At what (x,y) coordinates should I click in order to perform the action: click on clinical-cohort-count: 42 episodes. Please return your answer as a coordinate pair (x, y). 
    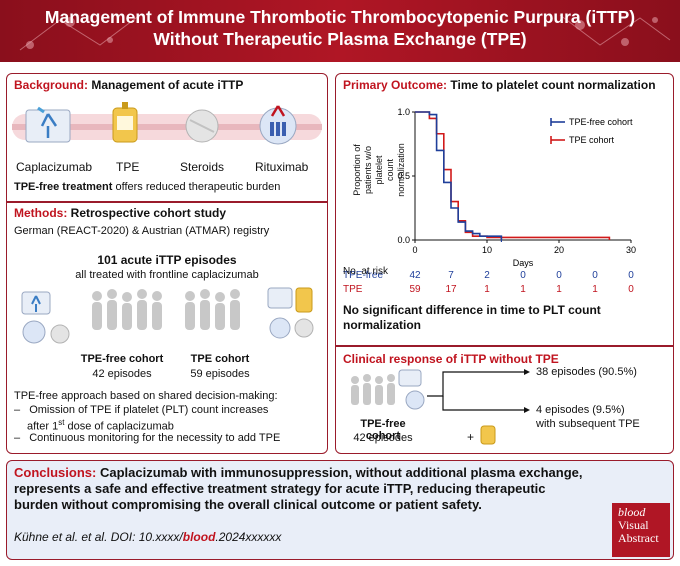
    Looking at the image, I should click on (383, 438).